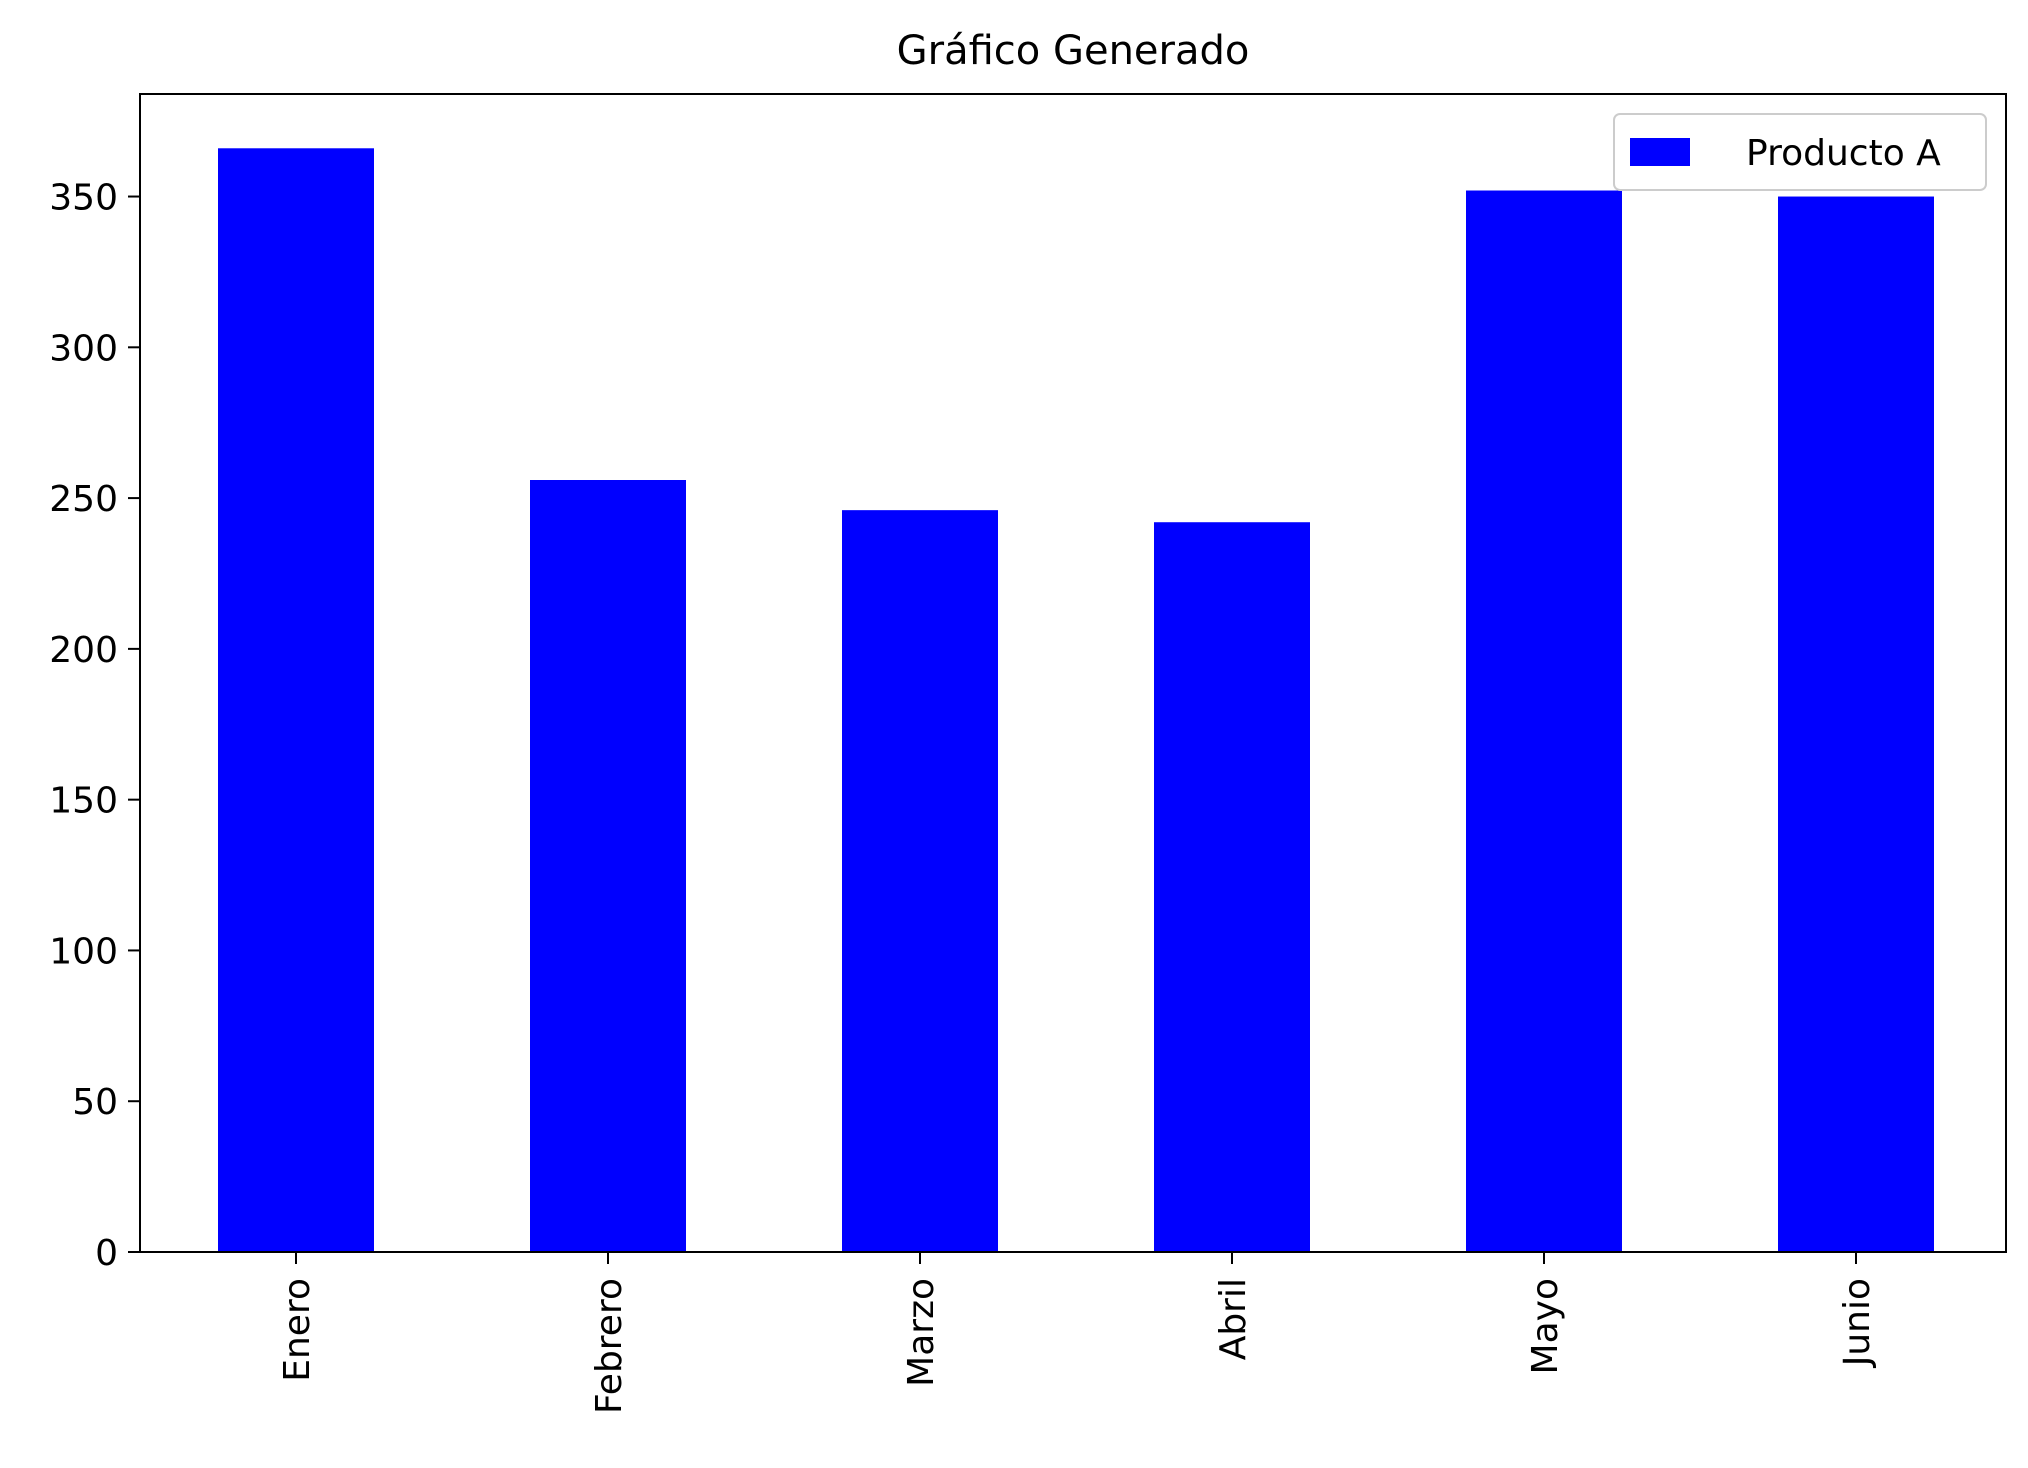  I want to click on legend-swatch-producto-a, so click(1660, 152).